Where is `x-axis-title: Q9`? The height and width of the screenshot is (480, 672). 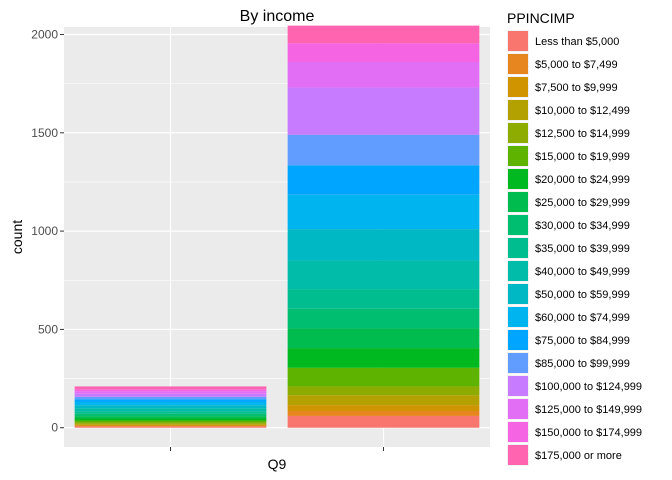 x-axis-title: Q9 is located at coordinates (277, 464).